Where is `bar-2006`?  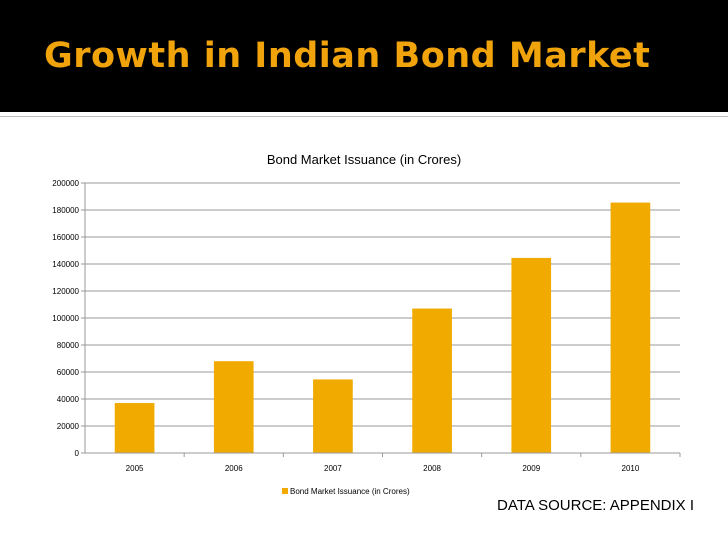
bar-2006 is located at coordinates (233, 407).